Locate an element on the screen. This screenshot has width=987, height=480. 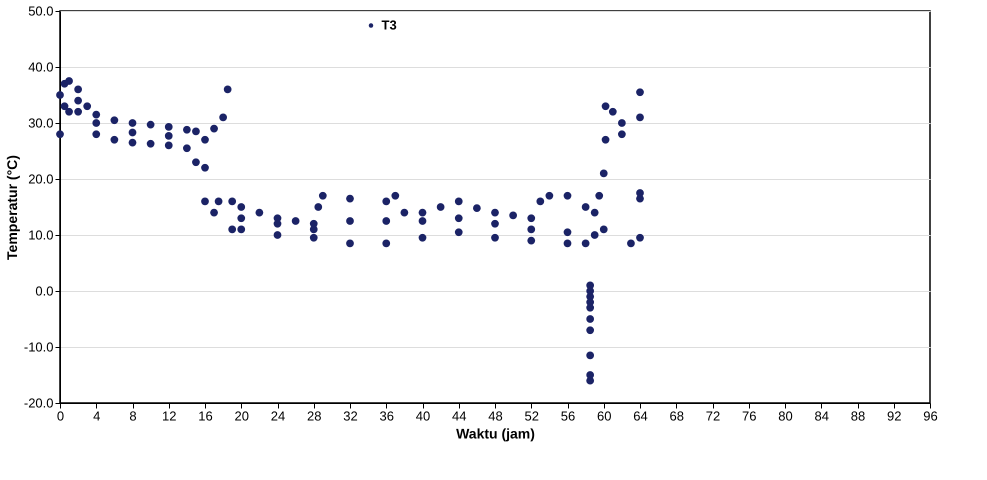
x-tick-label: 84 is located at coordinates (821, 416).